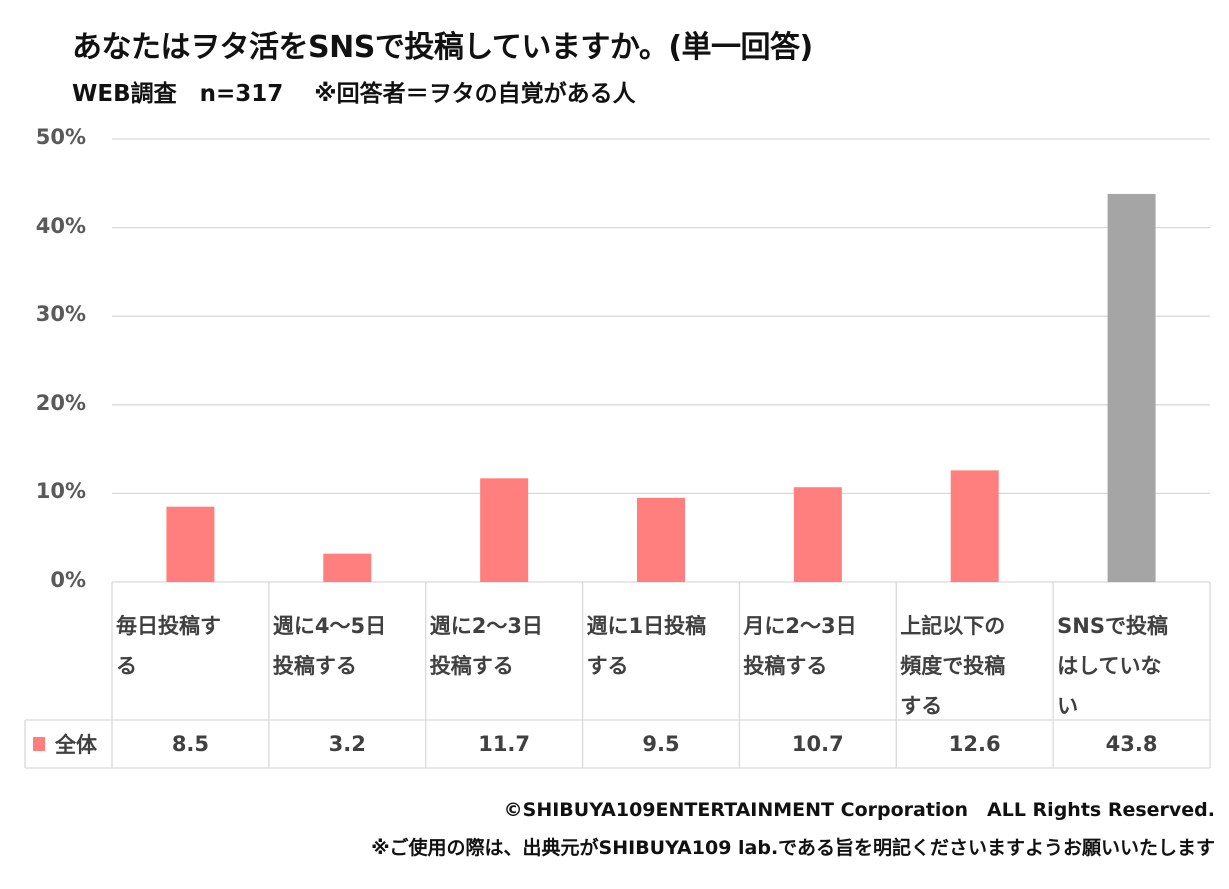  I want to click on category-label-line: SNSで投稿, so click(1112, 626).